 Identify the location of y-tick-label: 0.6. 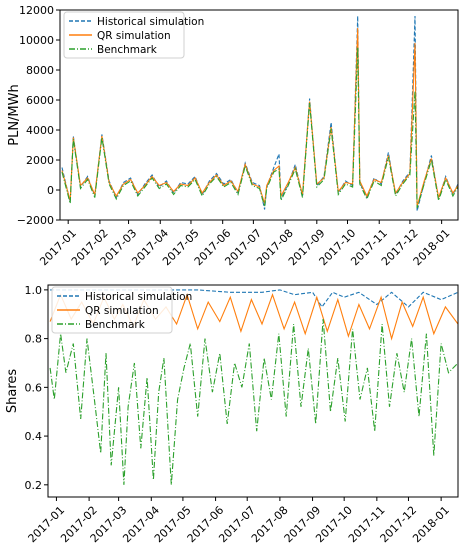
(34, 387).